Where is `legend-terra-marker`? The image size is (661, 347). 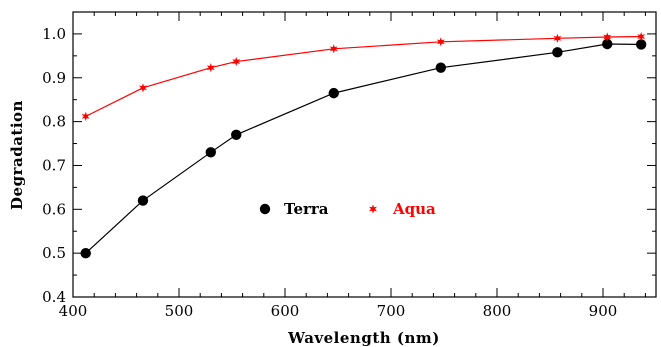
legend-terra-marker is located at coordinates (265, 209).